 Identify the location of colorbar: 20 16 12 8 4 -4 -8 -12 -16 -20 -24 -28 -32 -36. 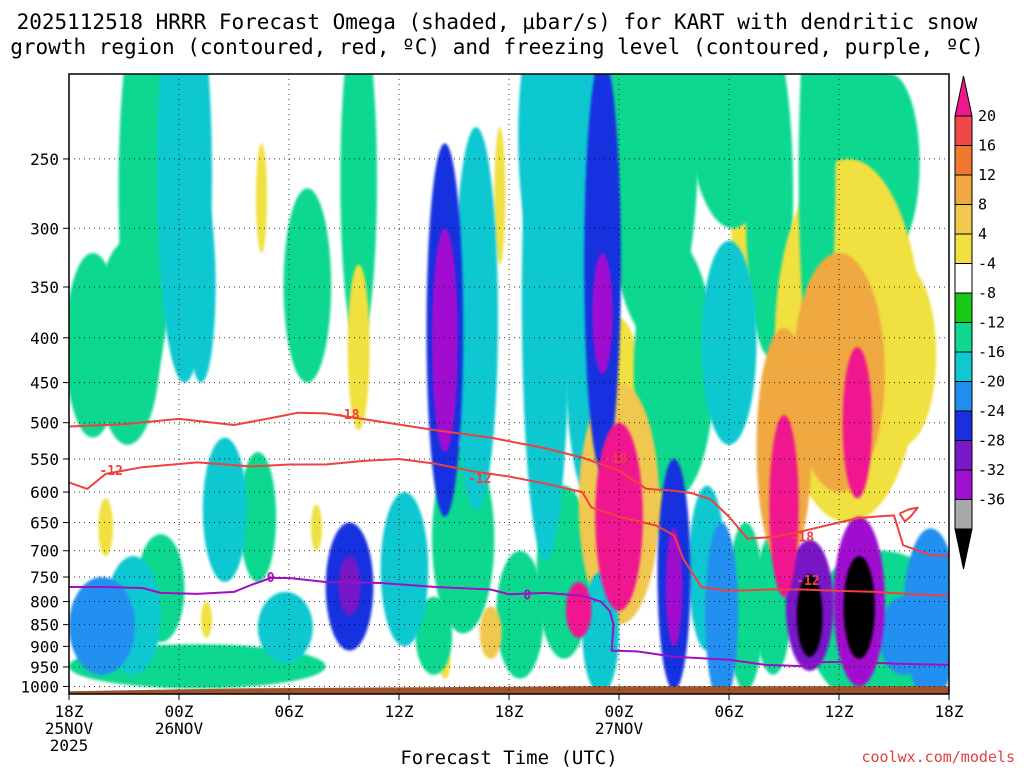
(979, 322).